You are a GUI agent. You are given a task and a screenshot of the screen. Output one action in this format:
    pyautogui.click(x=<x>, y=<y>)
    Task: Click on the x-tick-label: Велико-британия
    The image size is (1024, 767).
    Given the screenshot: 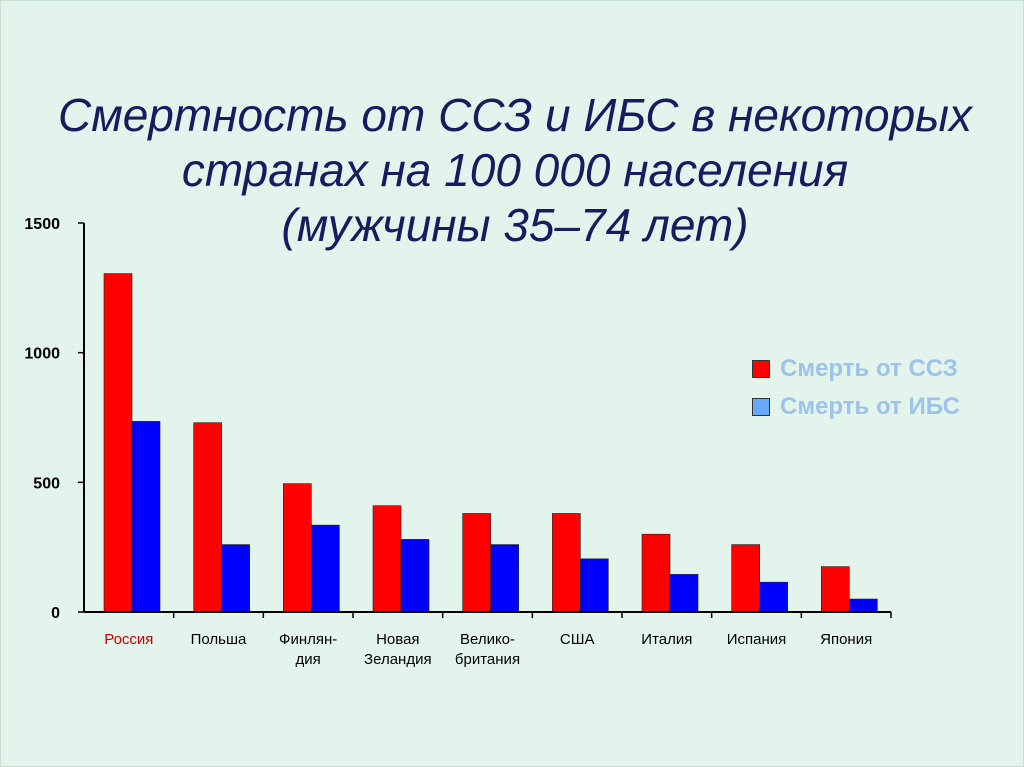 What is the action you would take?
    pyautogui.click(x=487, y=649)
    